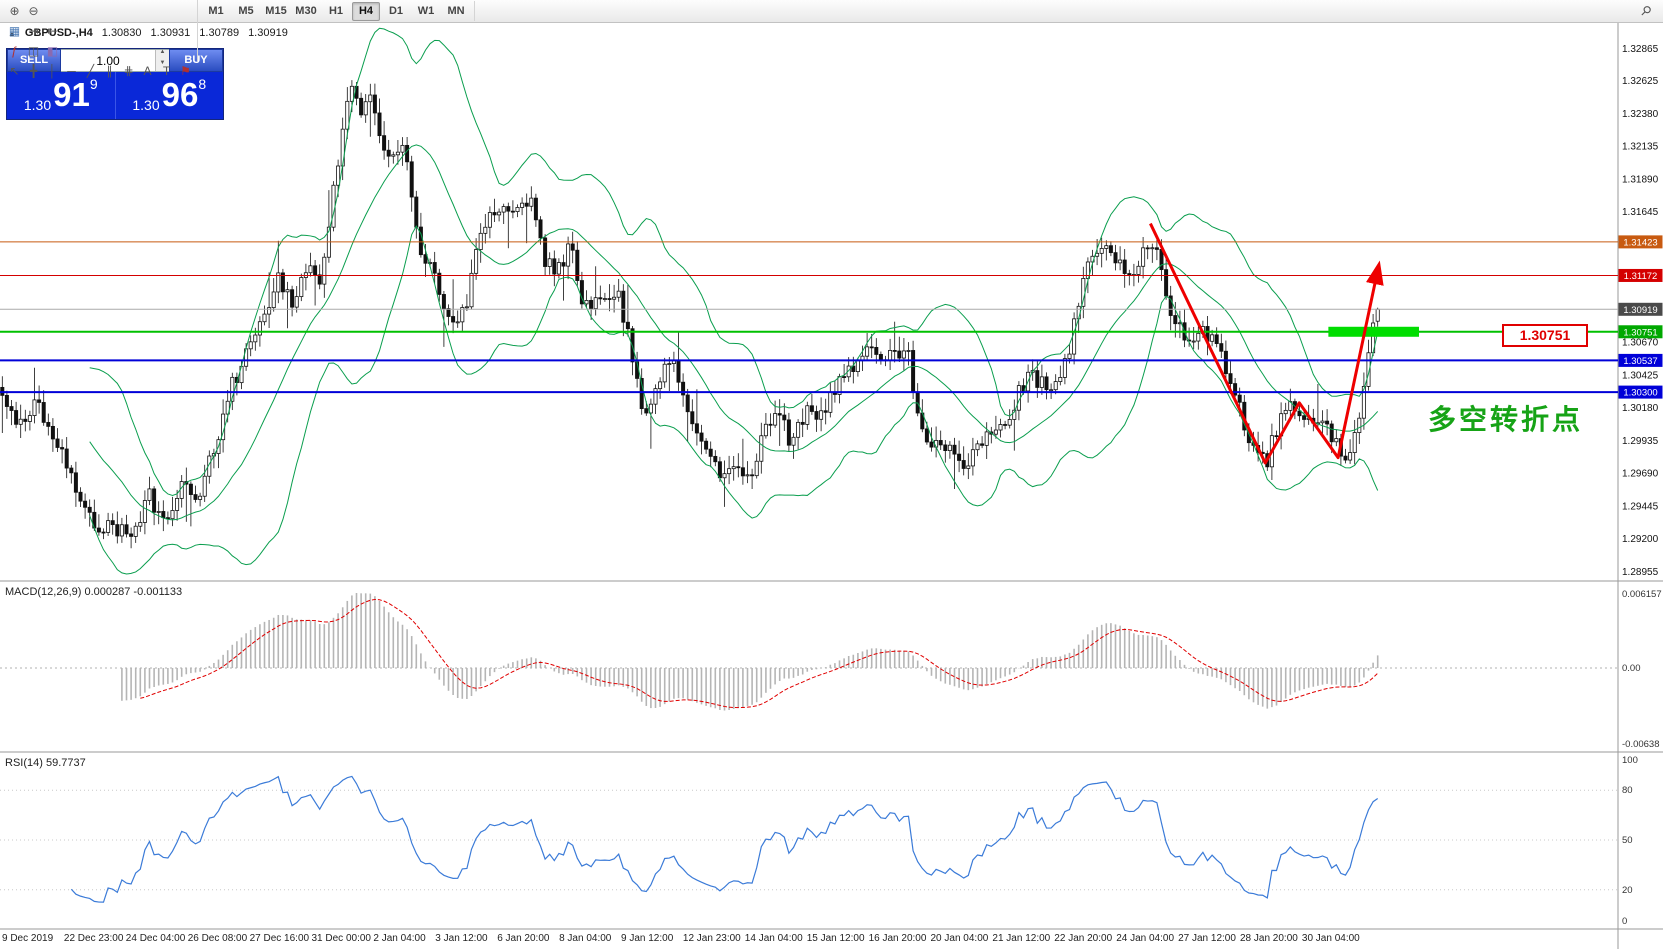 This screenshot has height=949, width=1663. What do you see at coordinates (45, 763) in the screenshot?
I see `rsi-label: RSI(14) 59.7737` at bounding box center [45, 763].